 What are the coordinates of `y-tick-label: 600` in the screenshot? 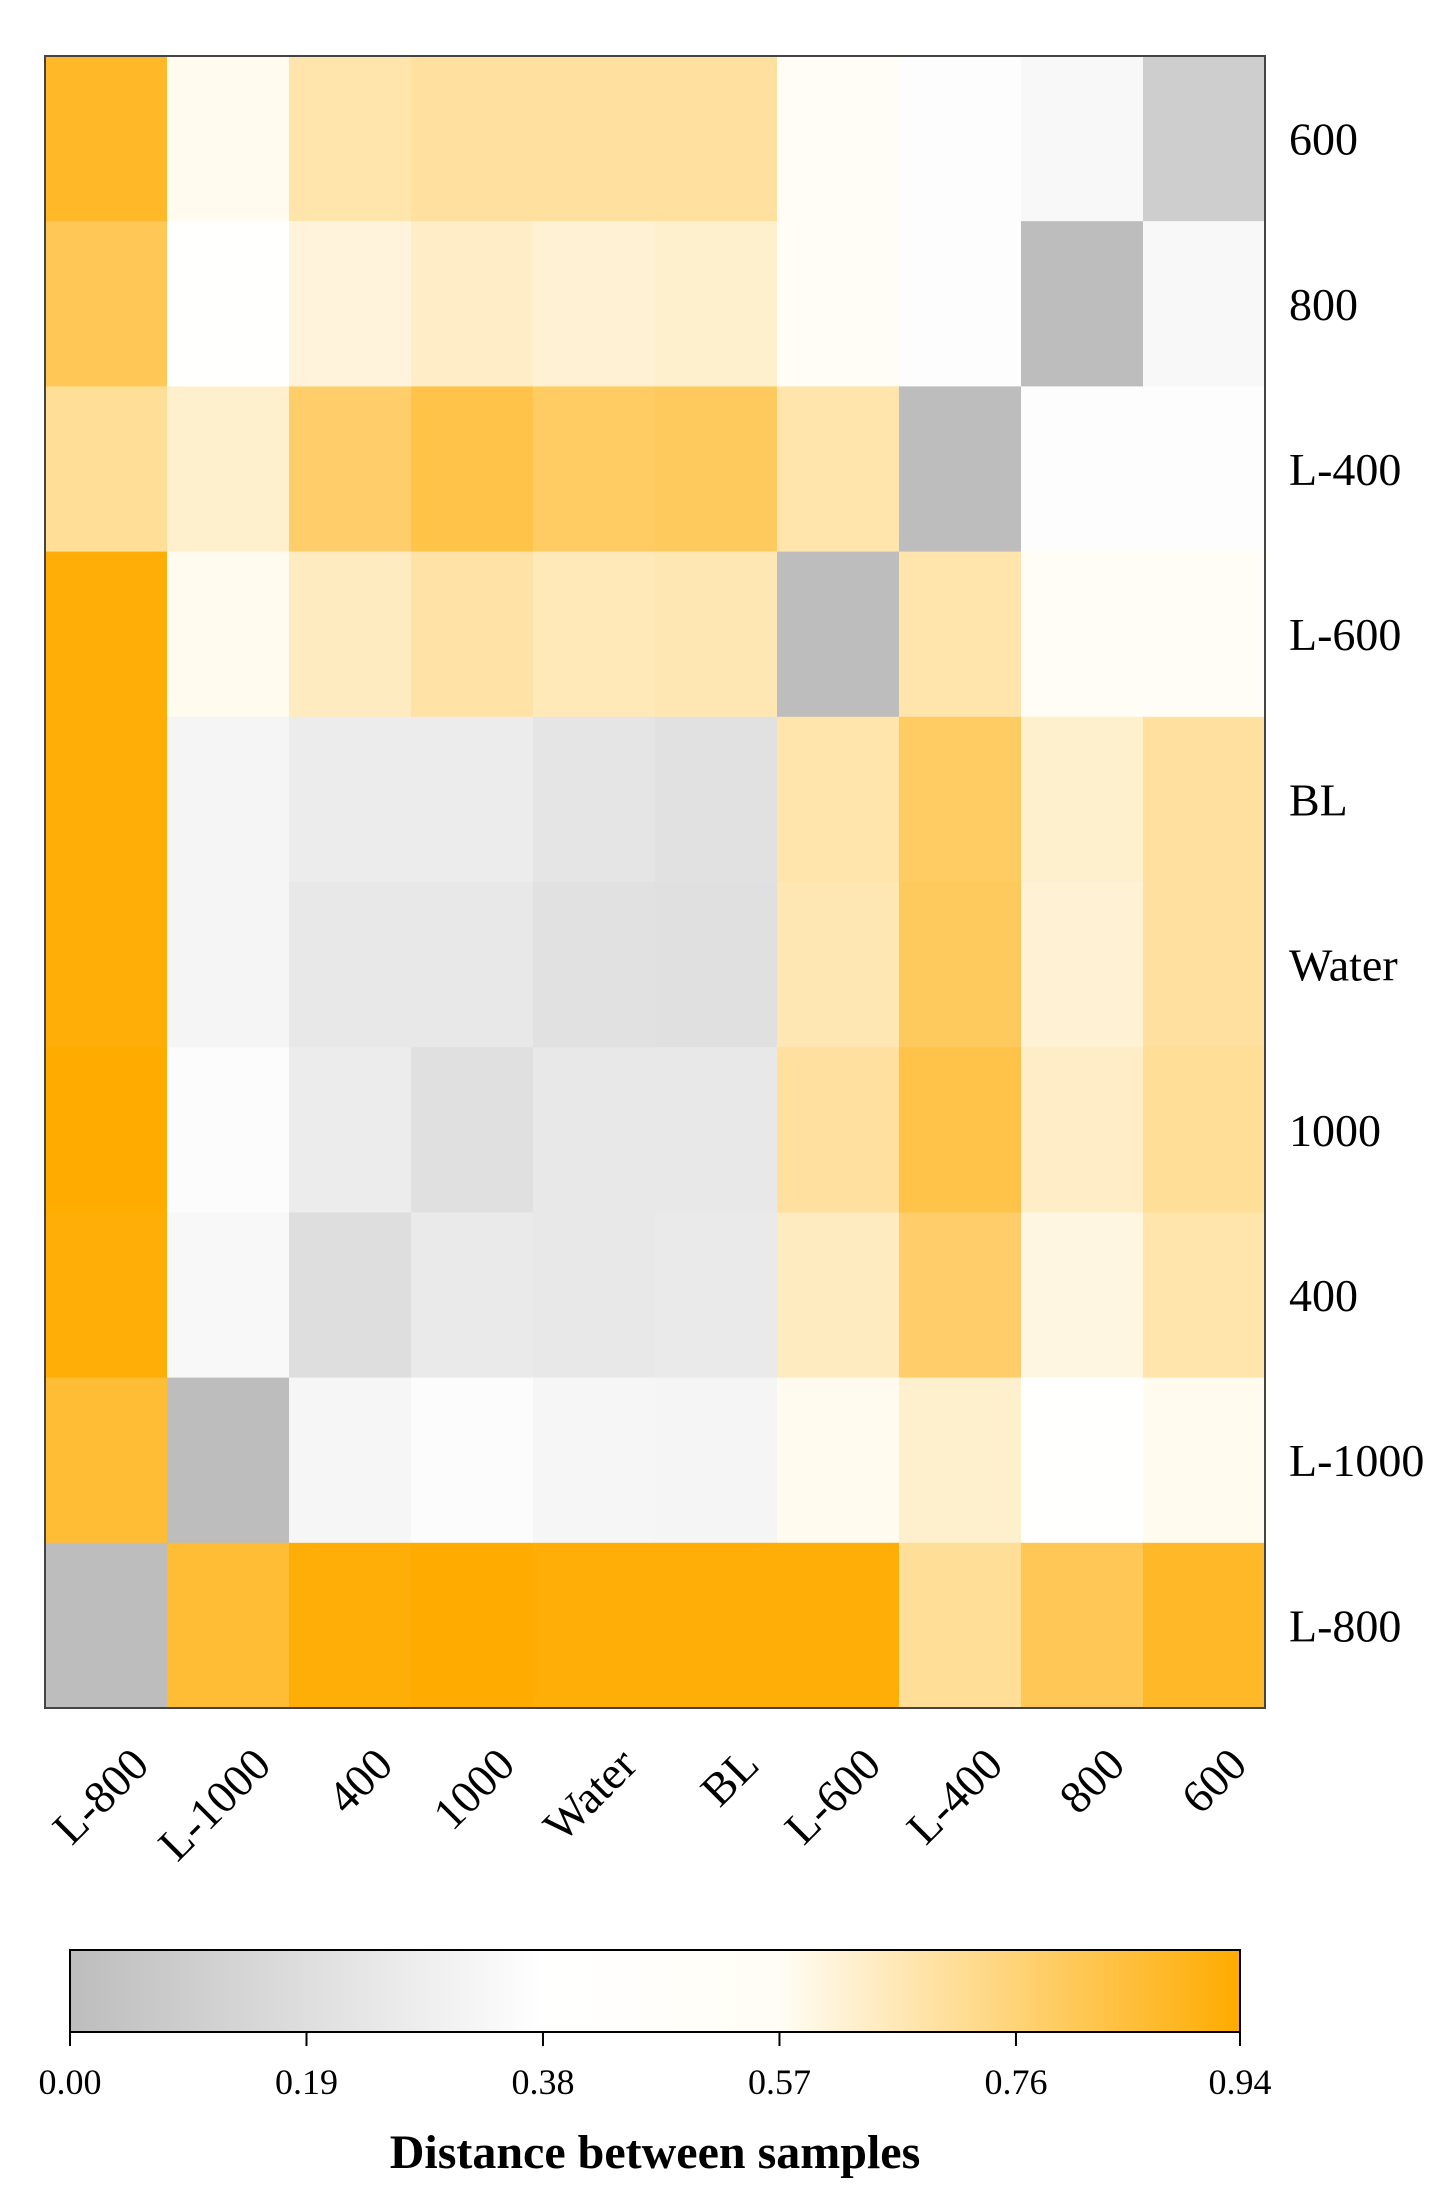 It's located at (1323, 139).